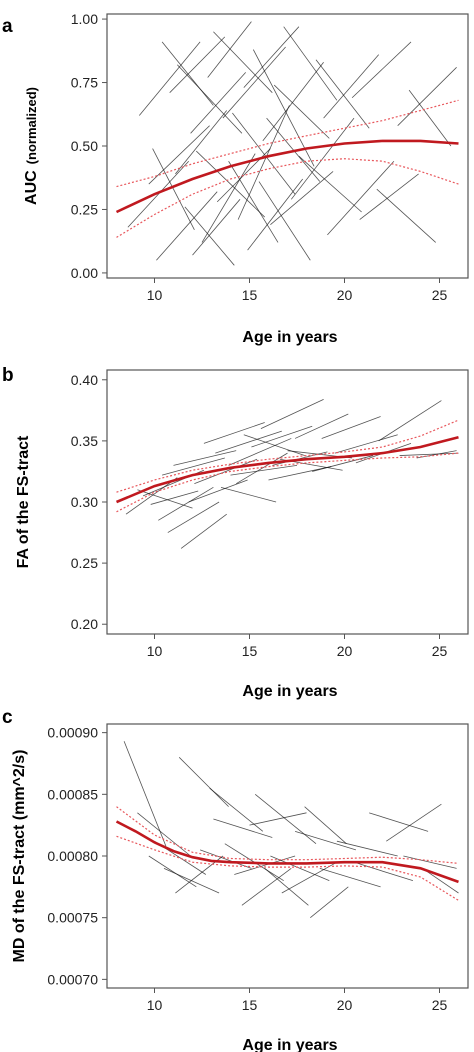  Describe the element at coordinates (155, 651) in the screenshot. I see `x-tick-label: 10` at that location.